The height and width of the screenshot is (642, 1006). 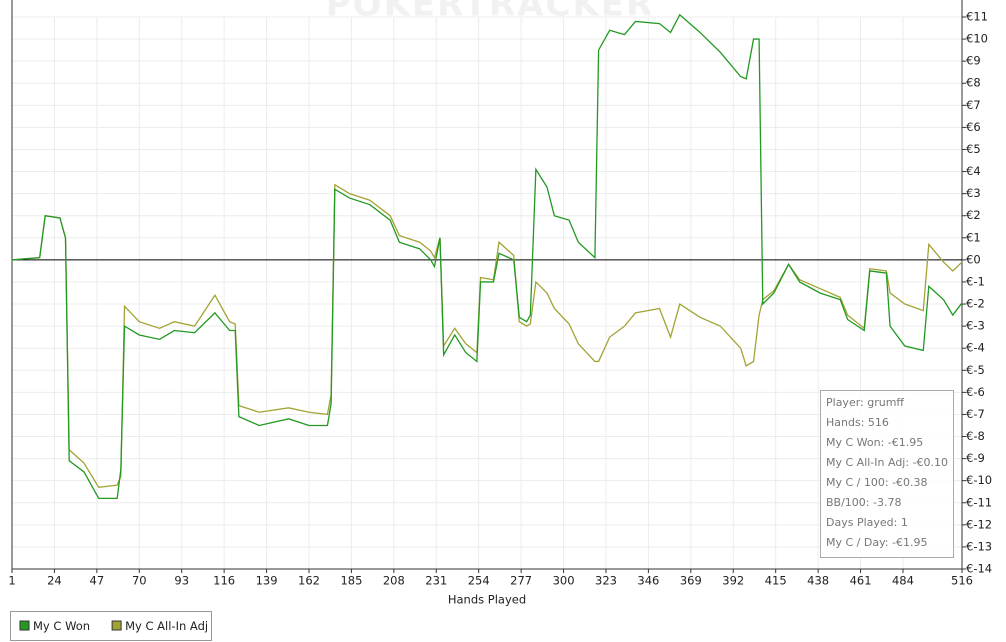 I want to click on x-tick-label: 1, so click(x=11, y=581).